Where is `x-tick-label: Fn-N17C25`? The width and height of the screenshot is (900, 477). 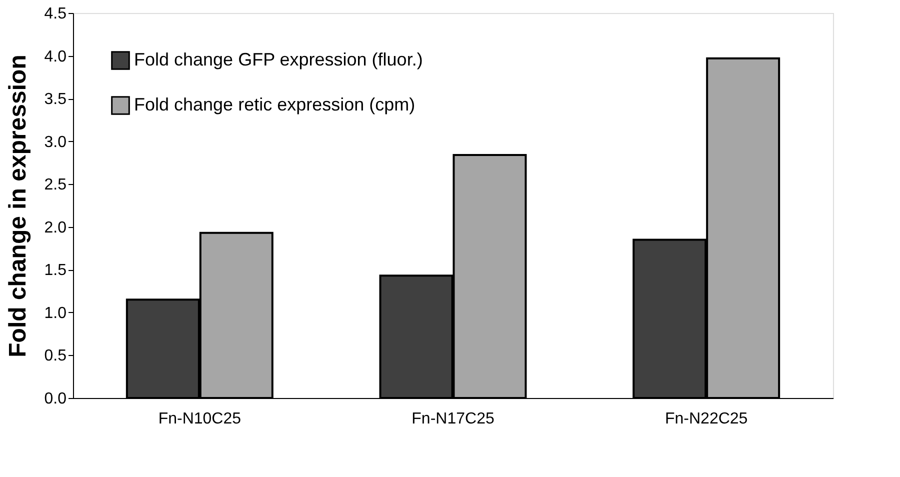
x-tick-label: Fn-N17C25 is located at coordinates (453, 419).